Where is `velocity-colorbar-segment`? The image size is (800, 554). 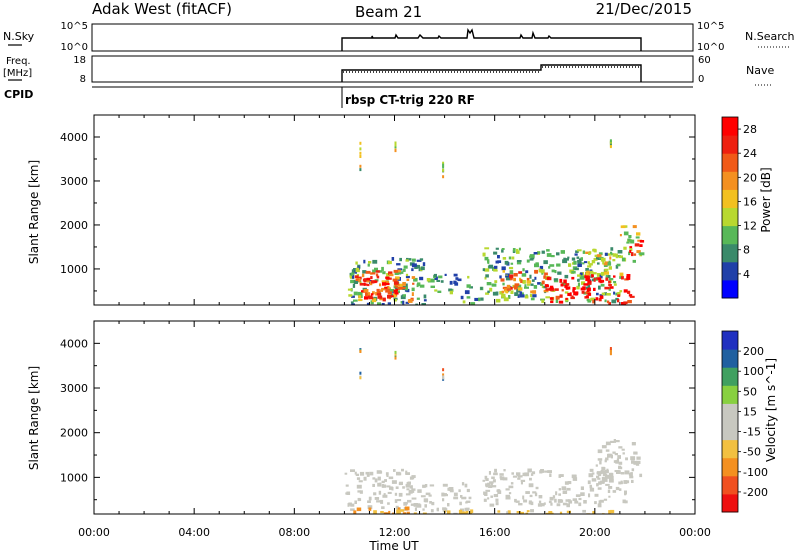
velocity-colorbar-segment is located at coordinates (730, 358).